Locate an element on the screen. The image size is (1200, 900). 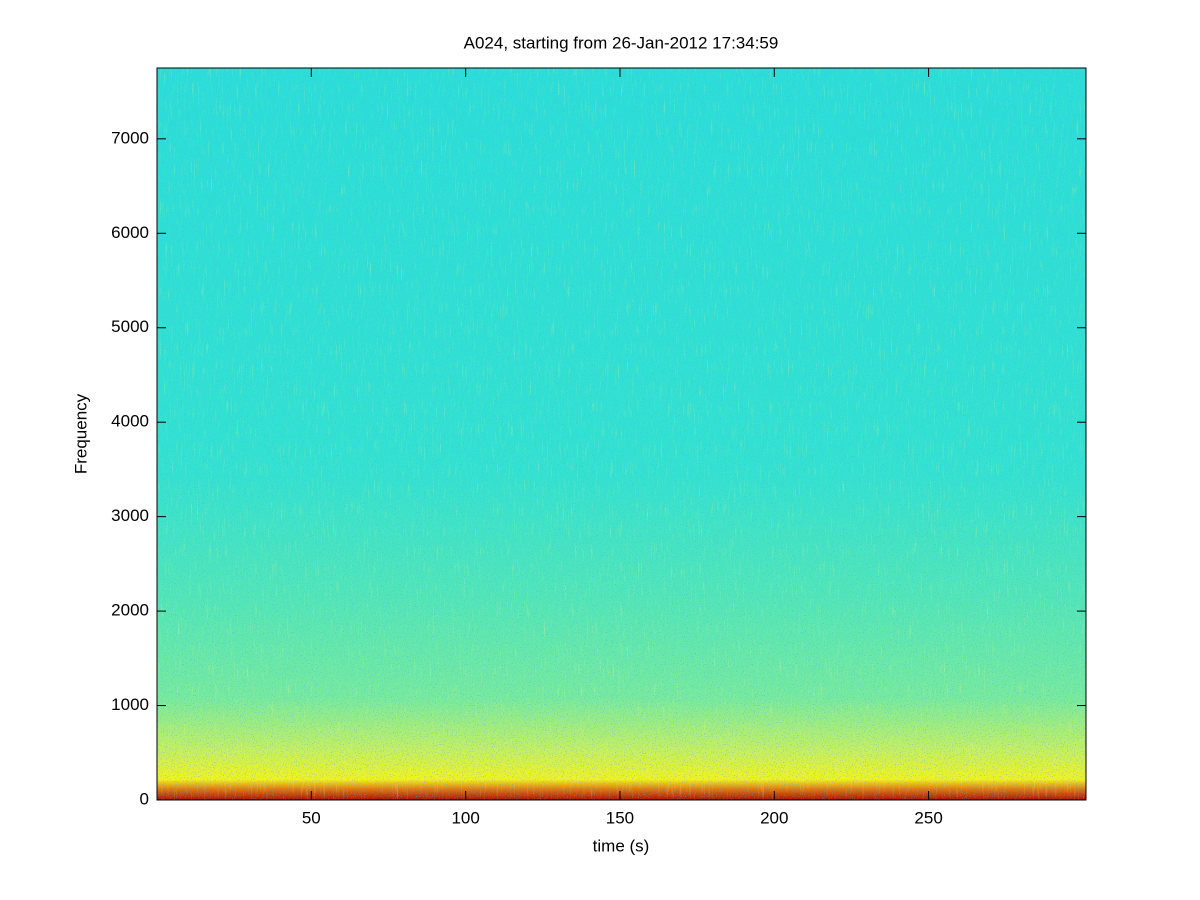
y-tick-label: 0 is located at coordinates (144, 798).